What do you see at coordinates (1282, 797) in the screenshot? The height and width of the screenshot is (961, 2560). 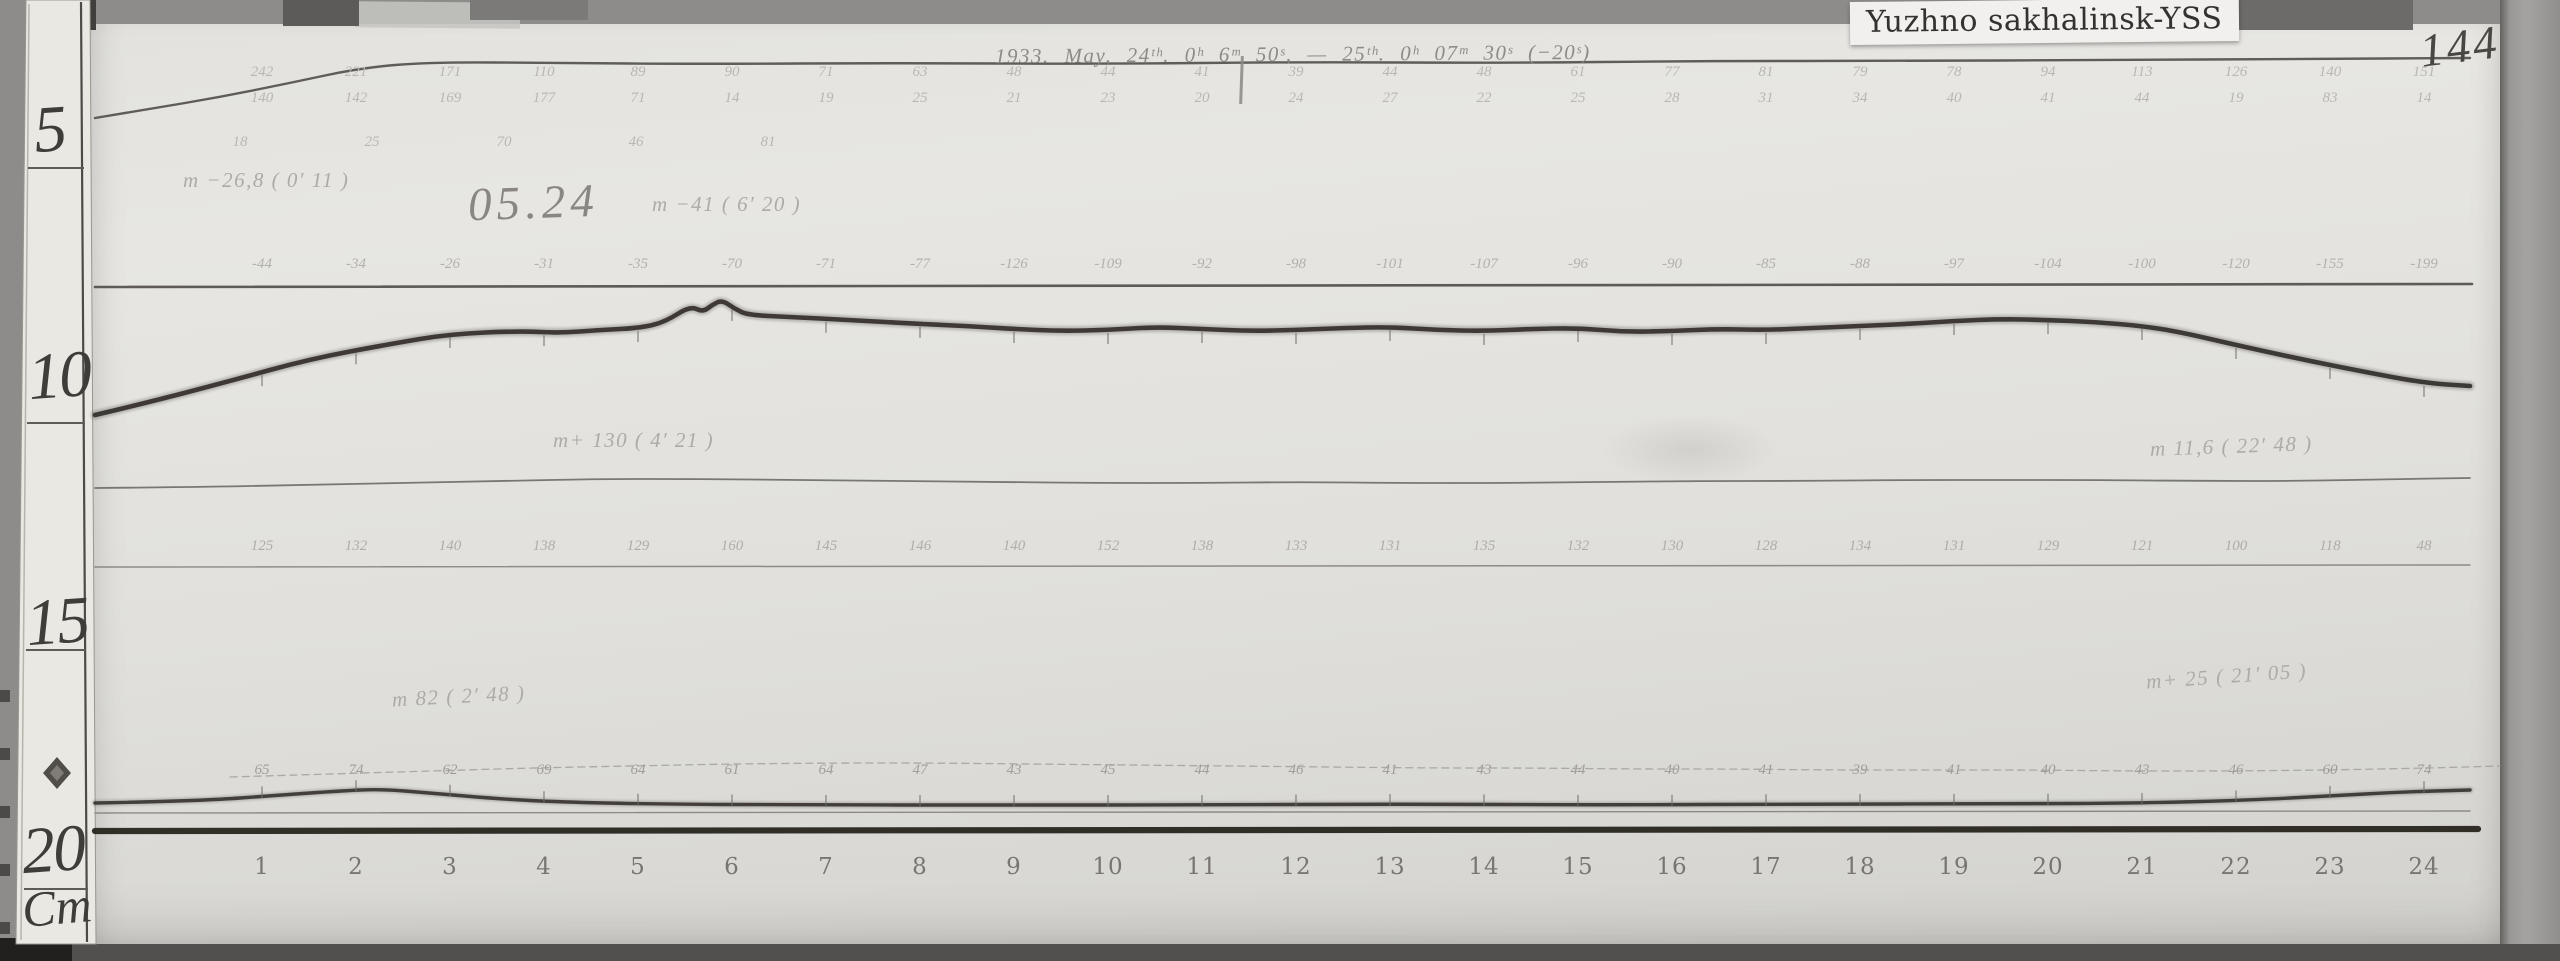 I see `trace-low` at bounding box center [1282, 797].